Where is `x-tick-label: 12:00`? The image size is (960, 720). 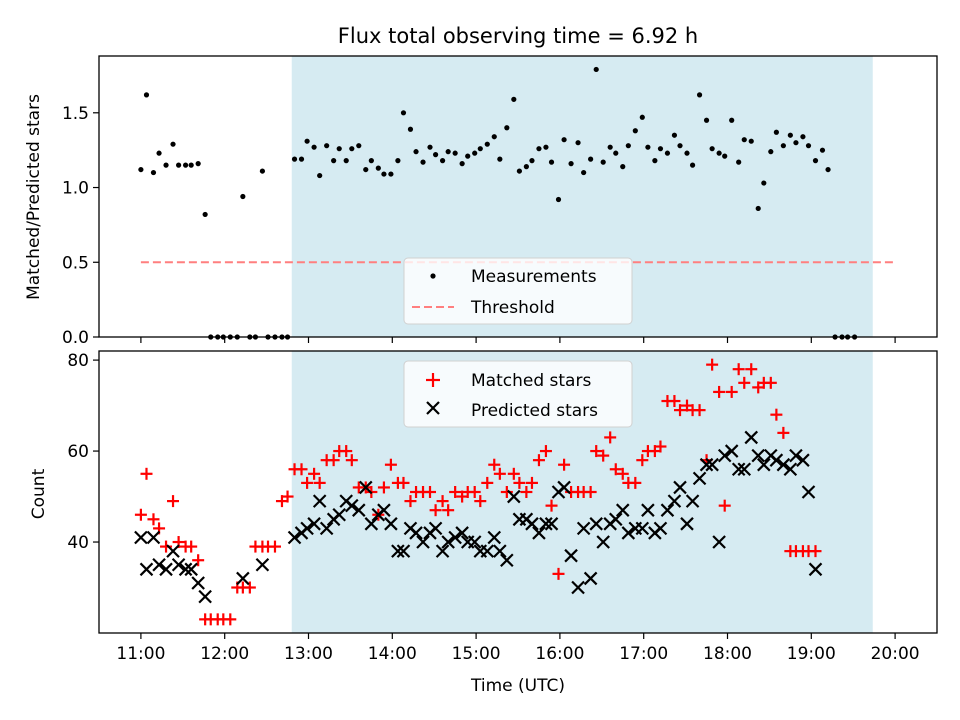
x-tick-label: 12:00 is located at coordinates (224, 654).